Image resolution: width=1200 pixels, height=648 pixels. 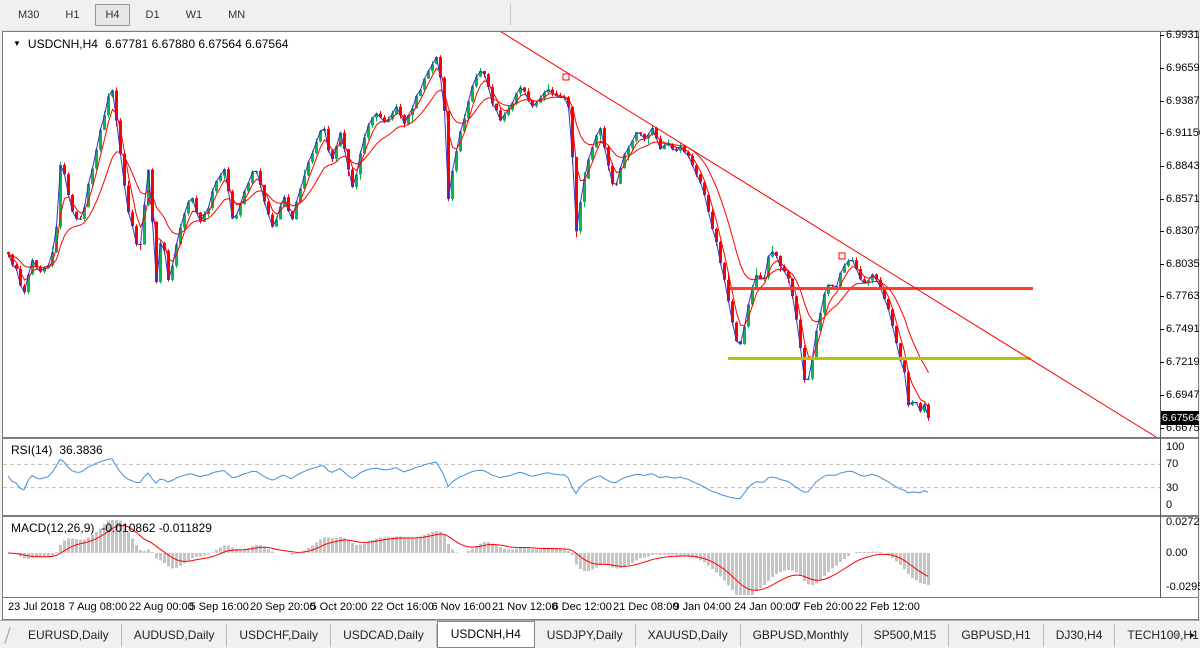 What do you see at coordinates (824, 607) in the screenshot?
I see `time-axis-label: 7 Feb 20:00` at bounding box center [824, 607].